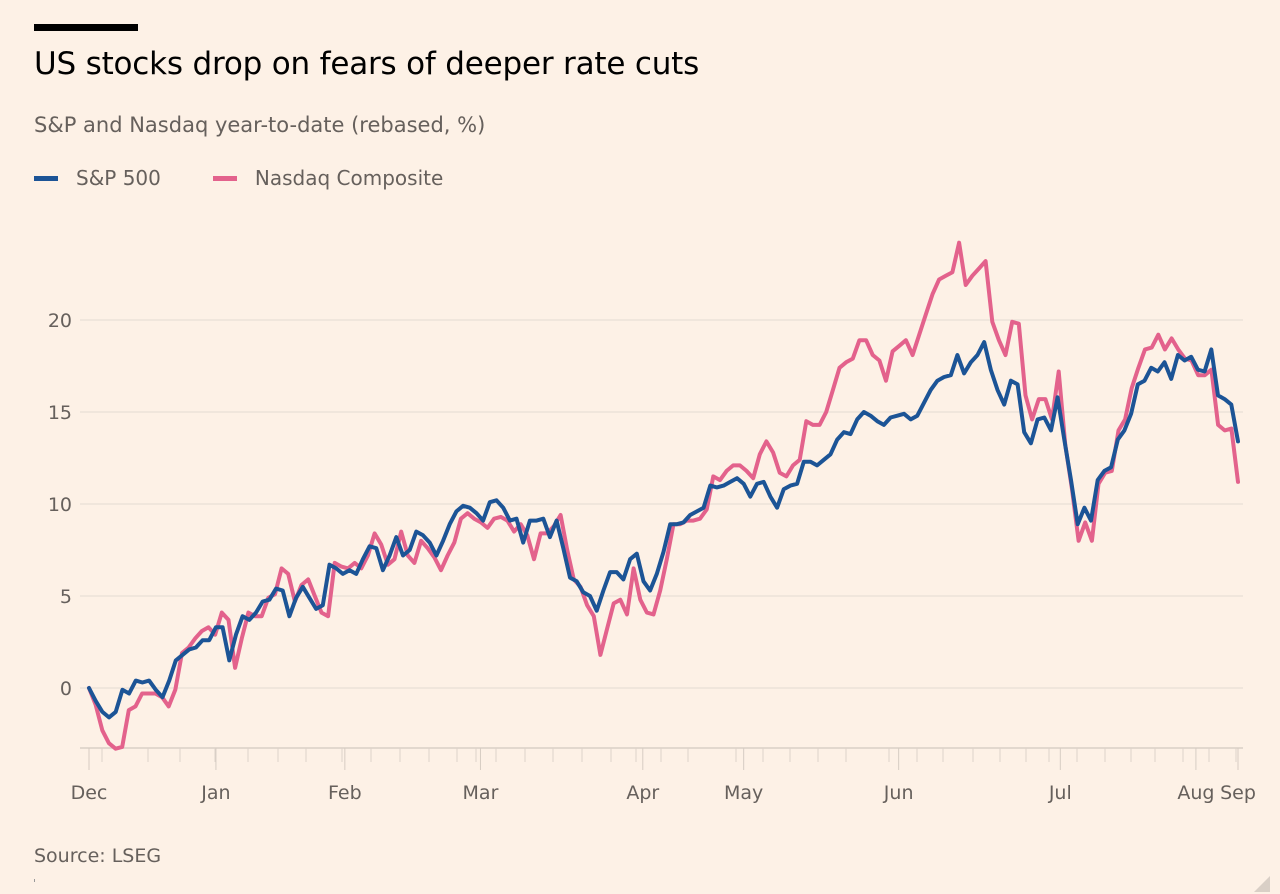  What do you see at coordinates (743, 793) in the screenshot?
I see `x-tick-label-may: May` at bounding box center [743, 793].